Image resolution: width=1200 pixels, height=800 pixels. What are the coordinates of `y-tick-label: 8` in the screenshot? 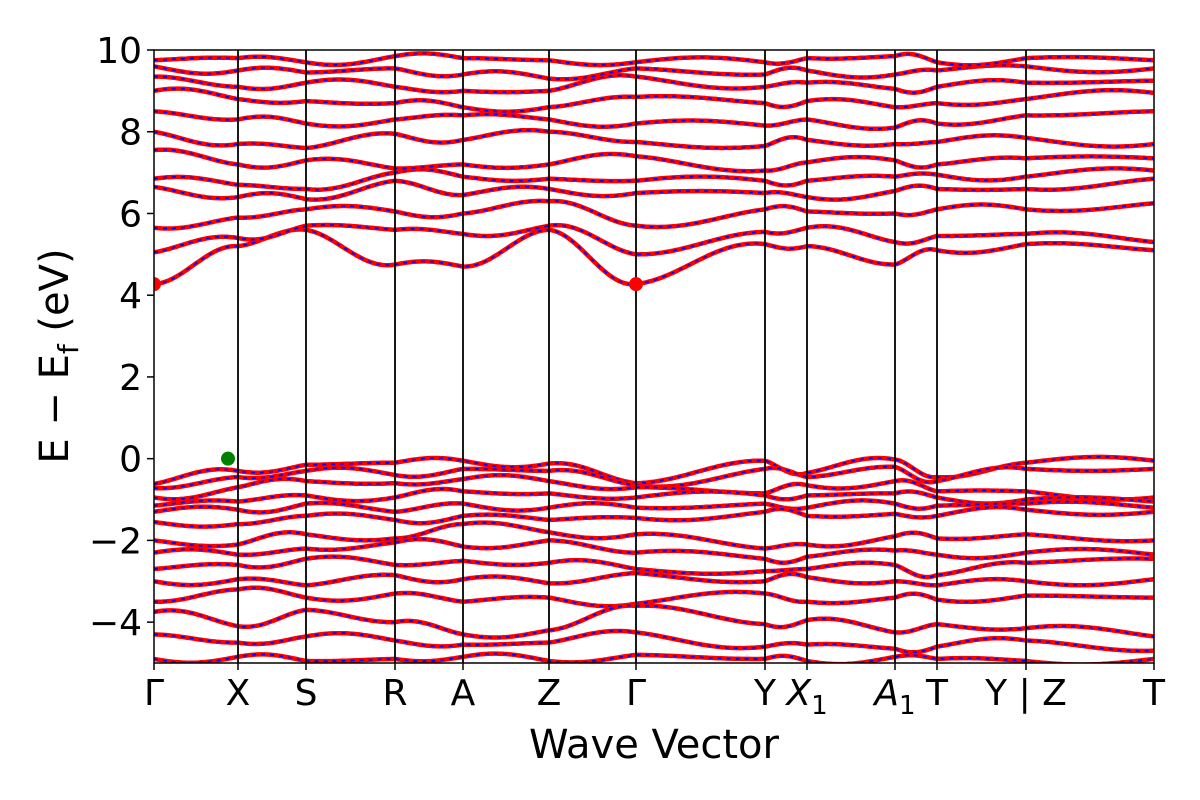 It's located at (130, 133).